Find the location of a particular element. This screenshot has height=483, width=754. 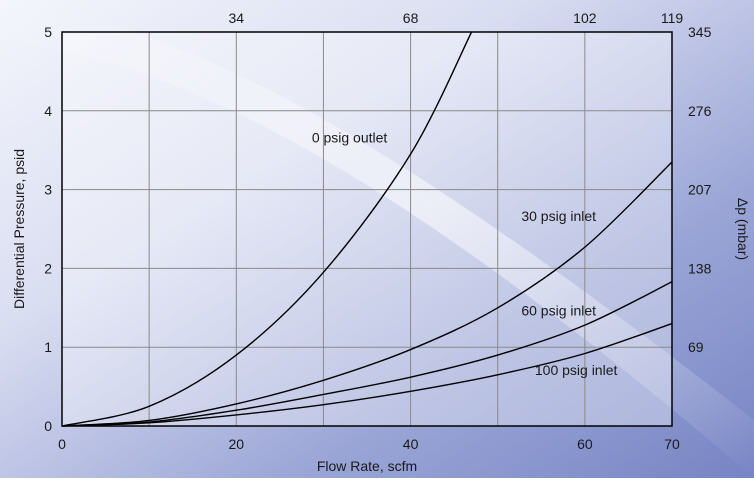

y-tick-label: 0 is located at coordinates (48, 426).